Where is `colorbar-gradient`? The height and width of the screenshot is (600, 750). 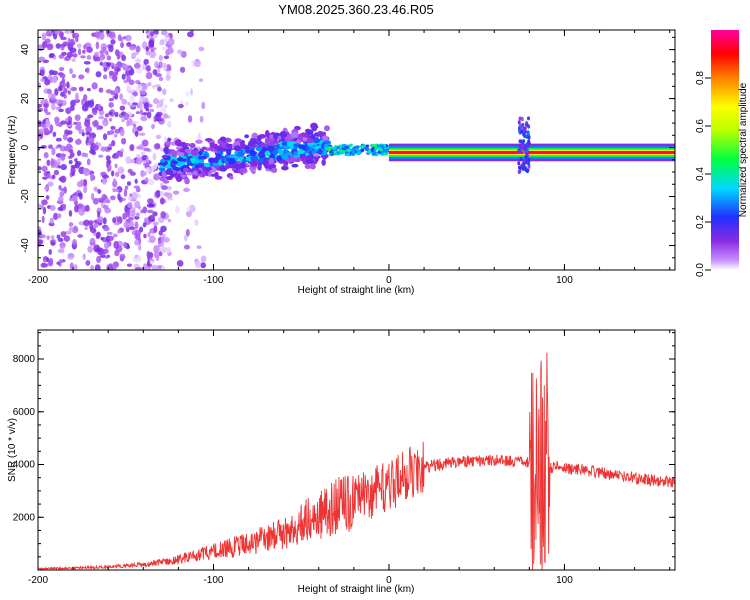 colorbar-gradient is located at coordinates (725, 150).